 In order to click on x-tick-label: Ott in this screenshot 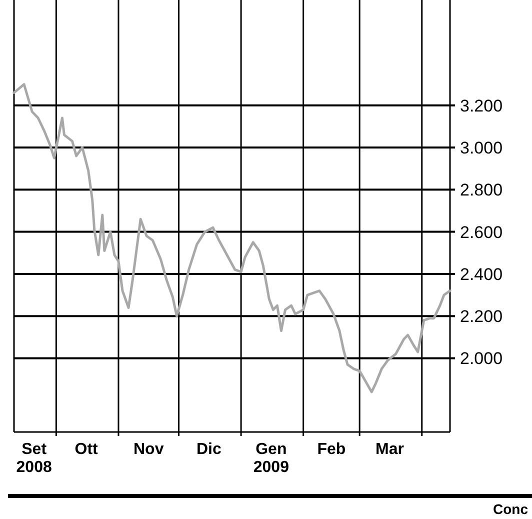, I will do `click(86, 449)`.